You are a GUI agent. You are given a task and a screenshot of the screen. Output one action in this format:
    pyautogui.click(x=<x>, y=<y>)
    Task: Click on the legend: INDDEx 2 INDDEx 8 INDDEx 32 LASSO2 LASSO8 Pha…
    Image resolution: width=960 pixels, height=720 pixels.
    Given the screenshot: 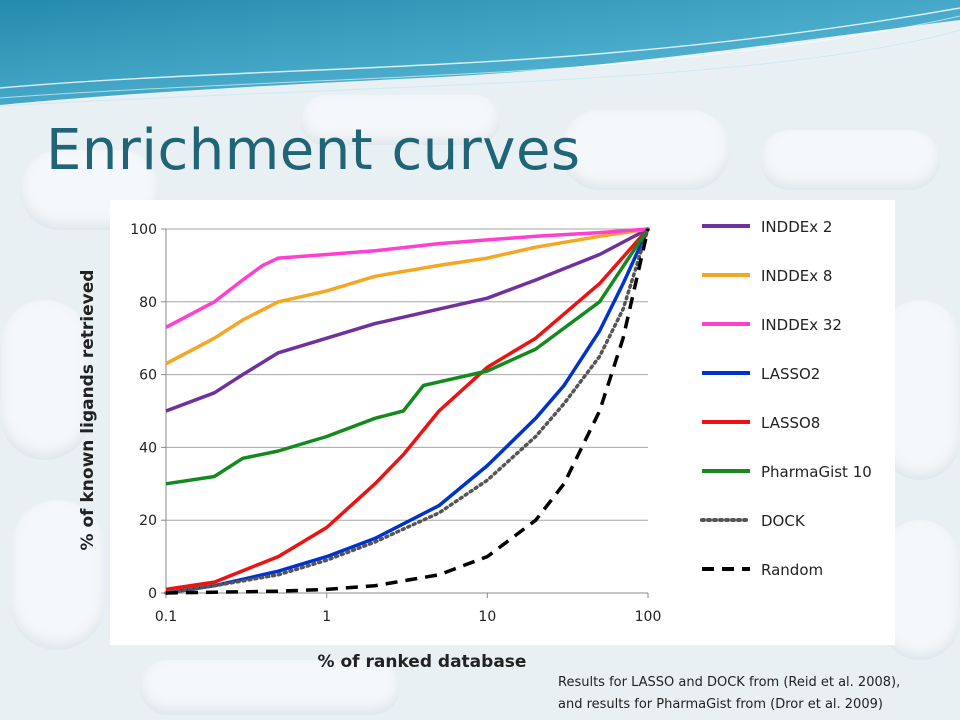 What is the action you would take?
    pyautogui.click(x=786, y=398)
    